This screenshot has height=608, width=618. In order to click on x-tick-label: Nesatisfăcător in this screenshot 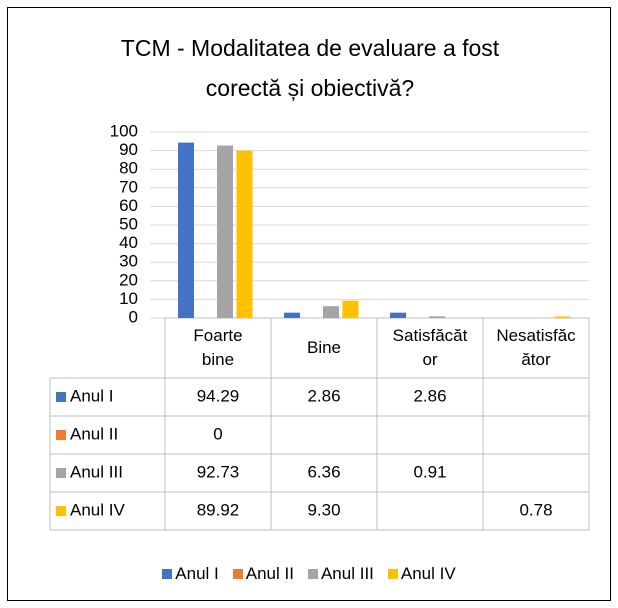, I will do `click(536, 347)`.